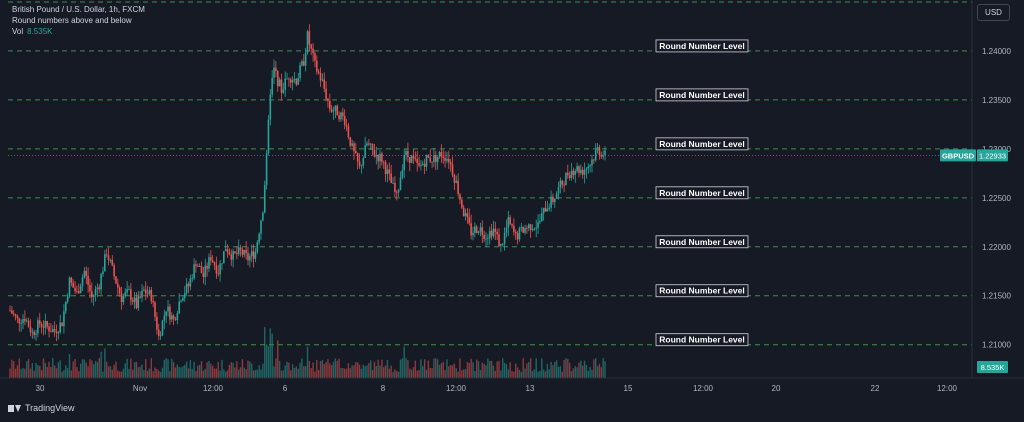 The width and height of the screenshot is (1024, 422). I want to click on indicator-title: Round numbers above and below, so click(72, 20).